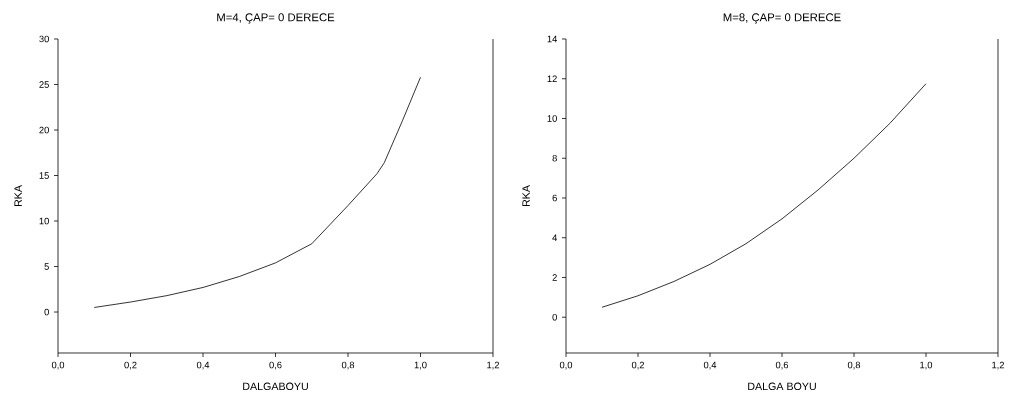  What do you see at coordinates (44, 130) in the screenshot?
I see `y-tick-label: 20` at bounding box center [44, 130].